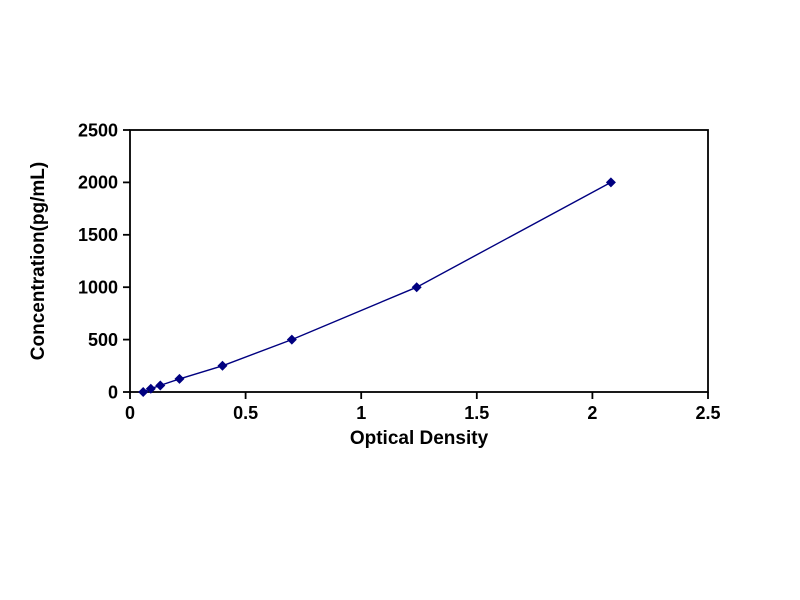 The width and height of the screenshot is (800, 600). What do you see at coordinates (98, 130) in the screenshot?
I see `y-tick-label: 2500` at bounding box center [98, 130].